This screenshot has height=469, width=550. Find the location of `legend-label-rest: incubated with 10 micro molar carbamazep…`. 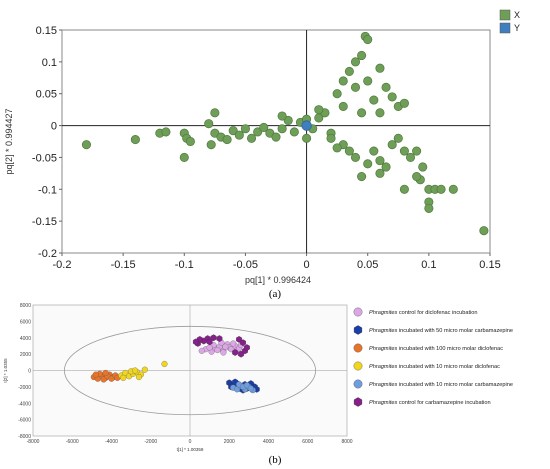

legend-label-rest: incubated with 10 micro molar carbamazep… is located at coordinates (455, 385).